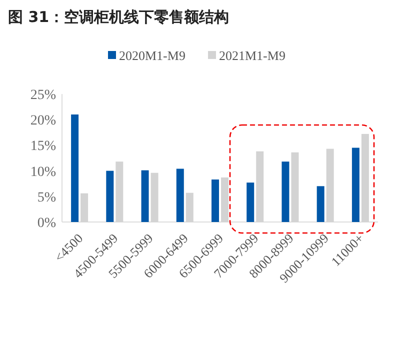 This screenshot has width=416, height=344. I want to click on y-tick-label: 10%, so click(43, 172).